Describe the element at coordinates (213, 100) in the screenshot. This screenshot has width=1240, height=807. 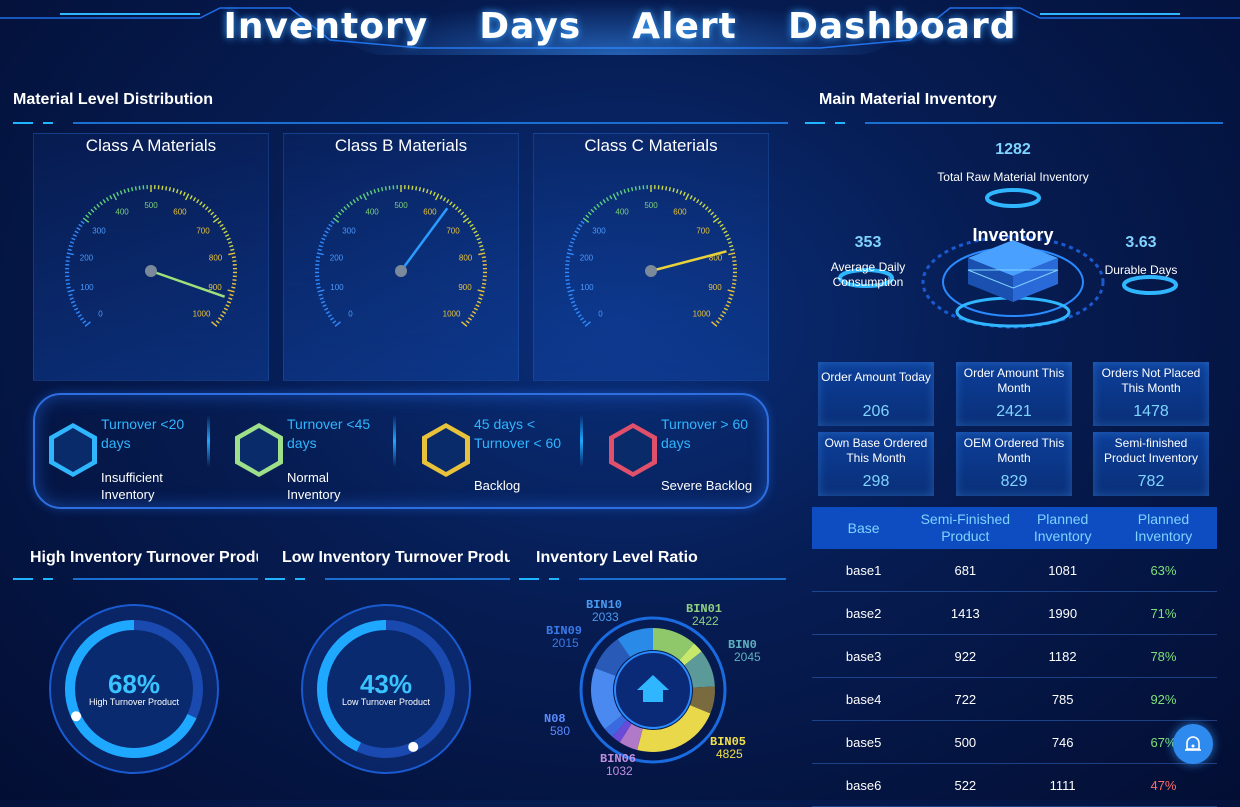
I see `material-level-title: Material Level Distribution` at that location.